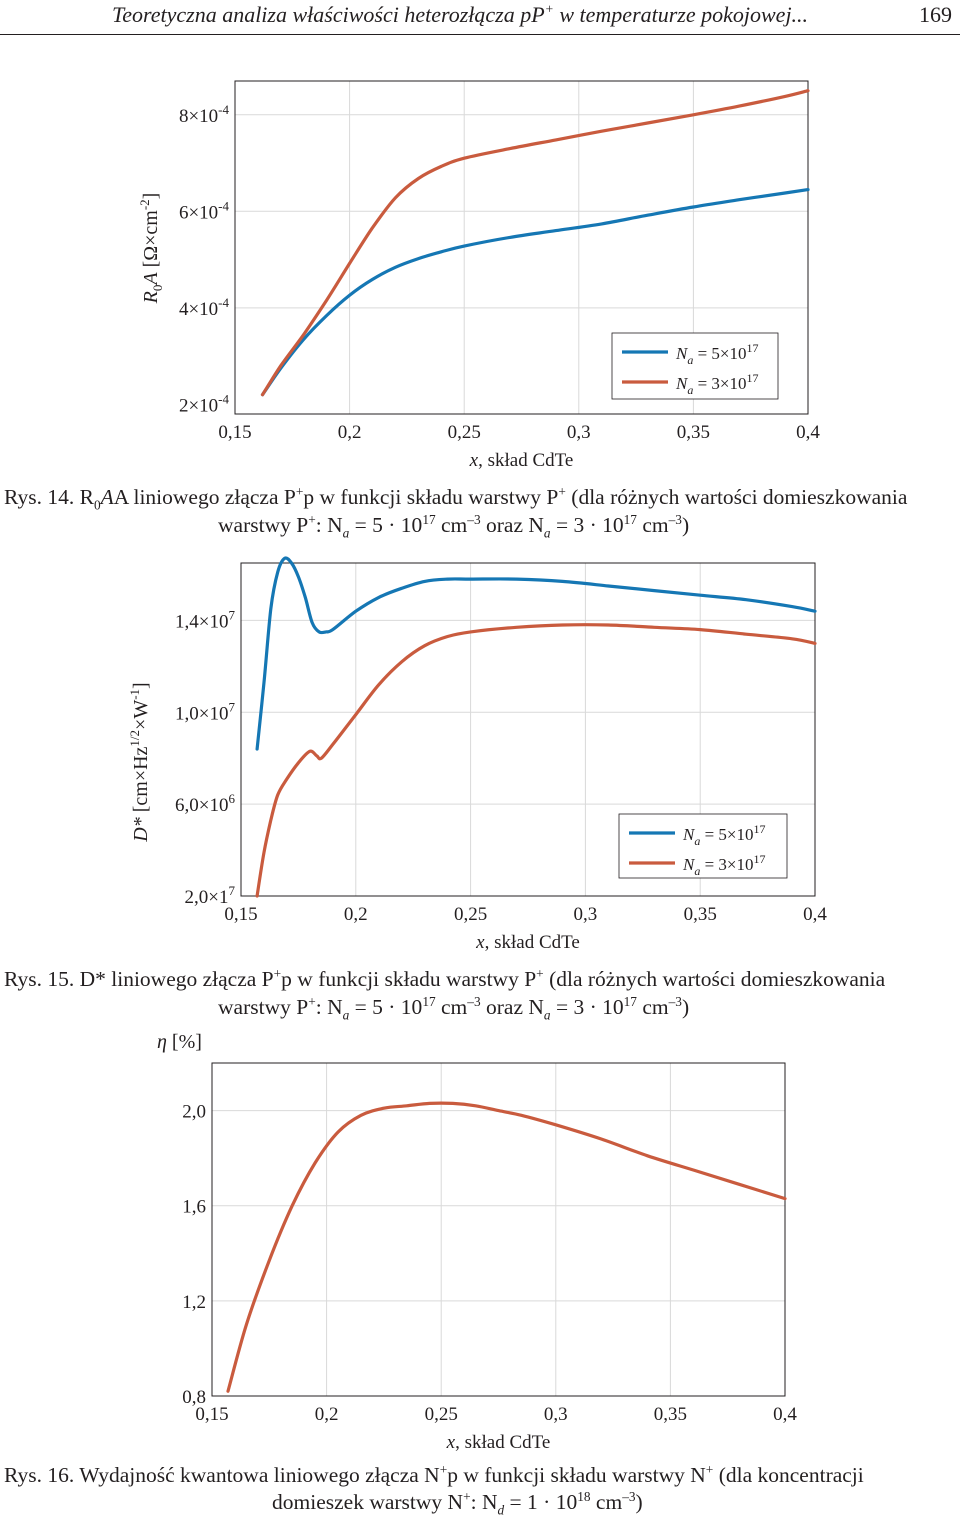  I want to click on page-number: 169, so click(935, 14).